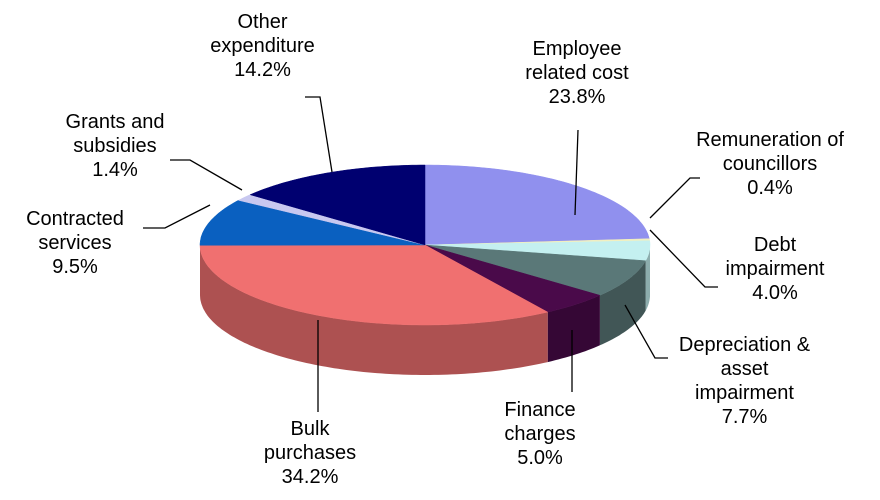 The image size is (880, 500). Describe the element at coordinates (744, 369) in the screenshot. I see `category-label: Depreciation & asset impairment` at that location.